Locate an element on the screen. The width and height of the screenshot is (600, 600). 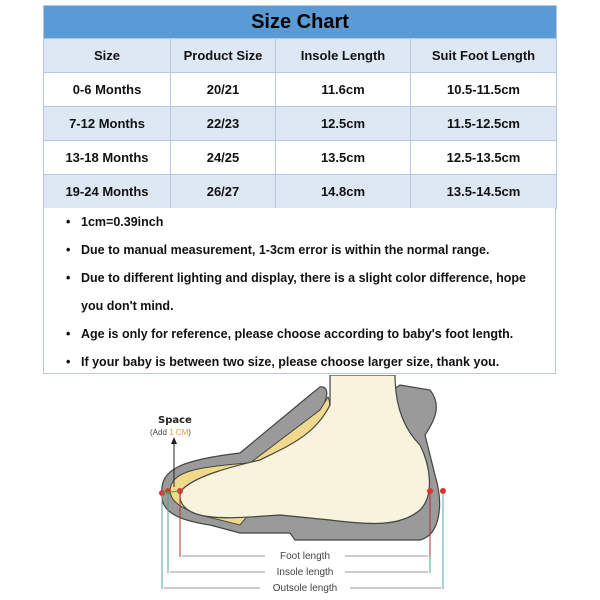
measure-points is located at coordinates (302, 492).